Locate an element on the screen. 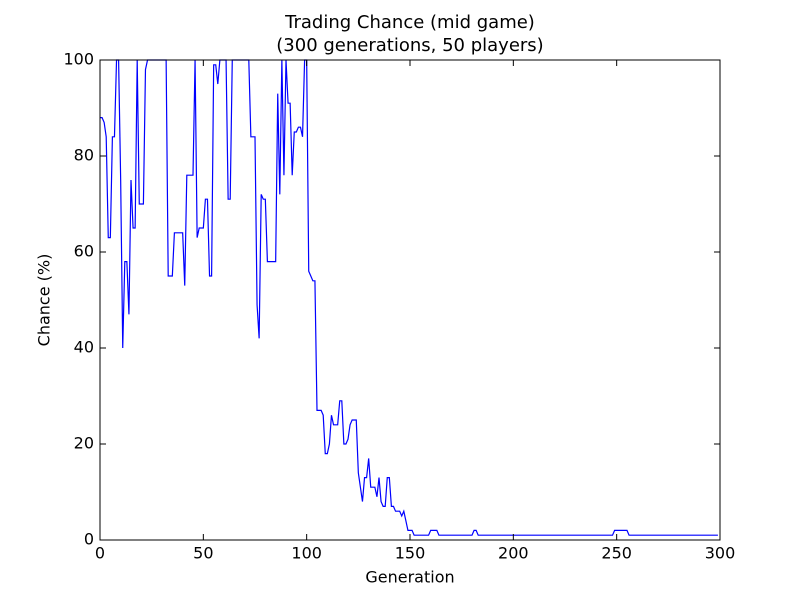 The width and height of the screenshot is (800, 600). x-tick-label: 100 is located at coordinates (306, 553).